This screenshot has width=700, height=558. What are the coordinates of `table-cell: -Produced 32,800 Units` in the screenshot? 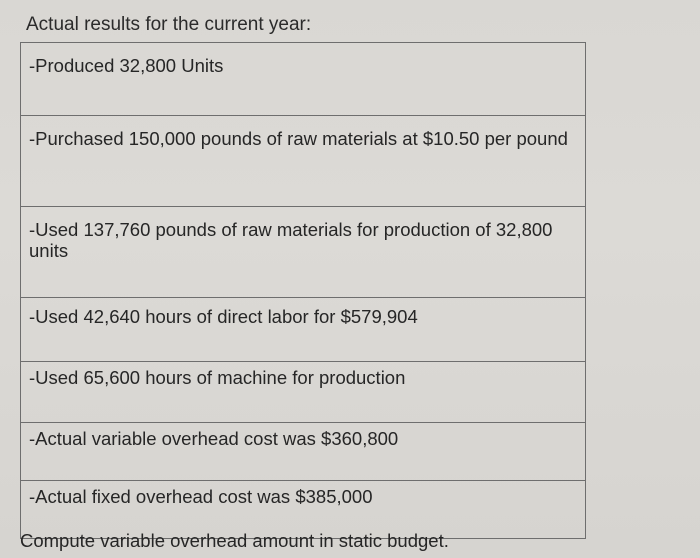 It's located at (303, 79).